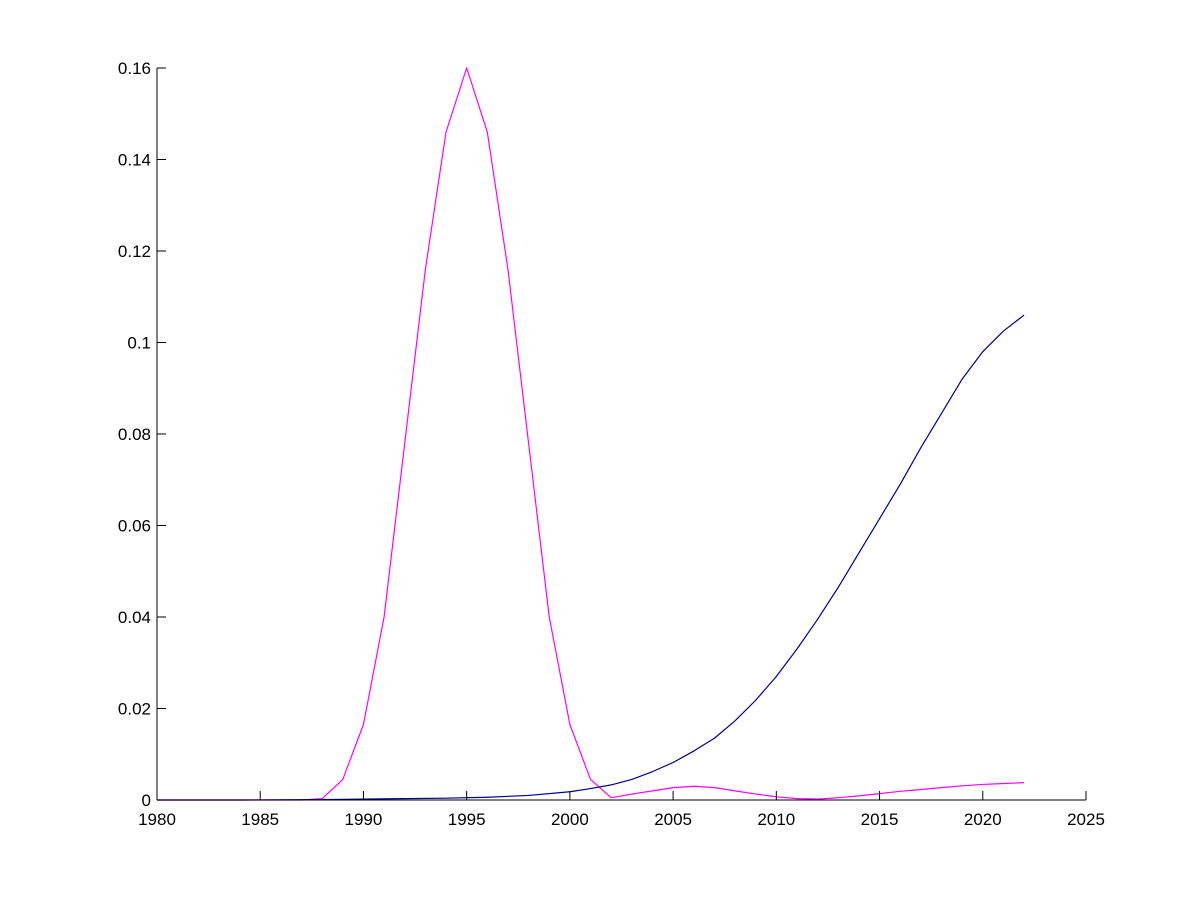 The width and height of the screenshot is (1200, 900). What do you see at coordinates (1086, 819) in the screenshot?
I see `x-tick-label: 2025` at bounding box center [1086, 819].